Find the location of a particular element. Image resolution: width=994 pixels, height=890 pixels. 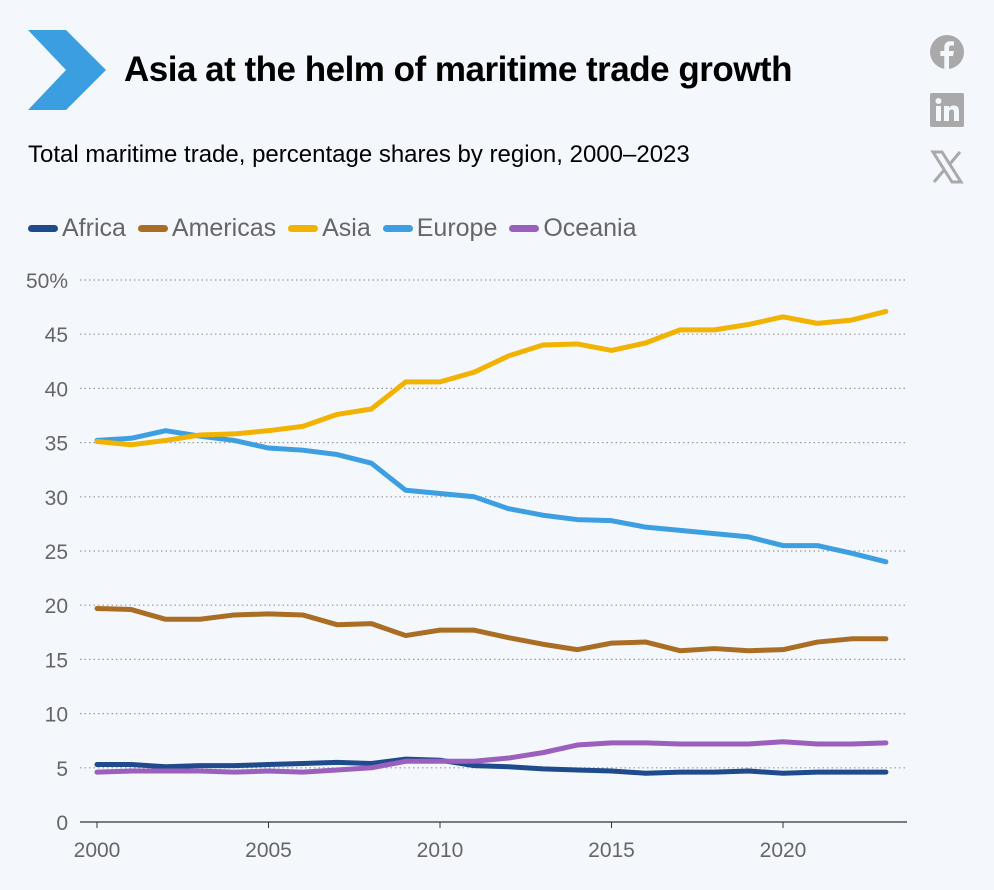

facebook-icon is located at coordinates (947, 52).